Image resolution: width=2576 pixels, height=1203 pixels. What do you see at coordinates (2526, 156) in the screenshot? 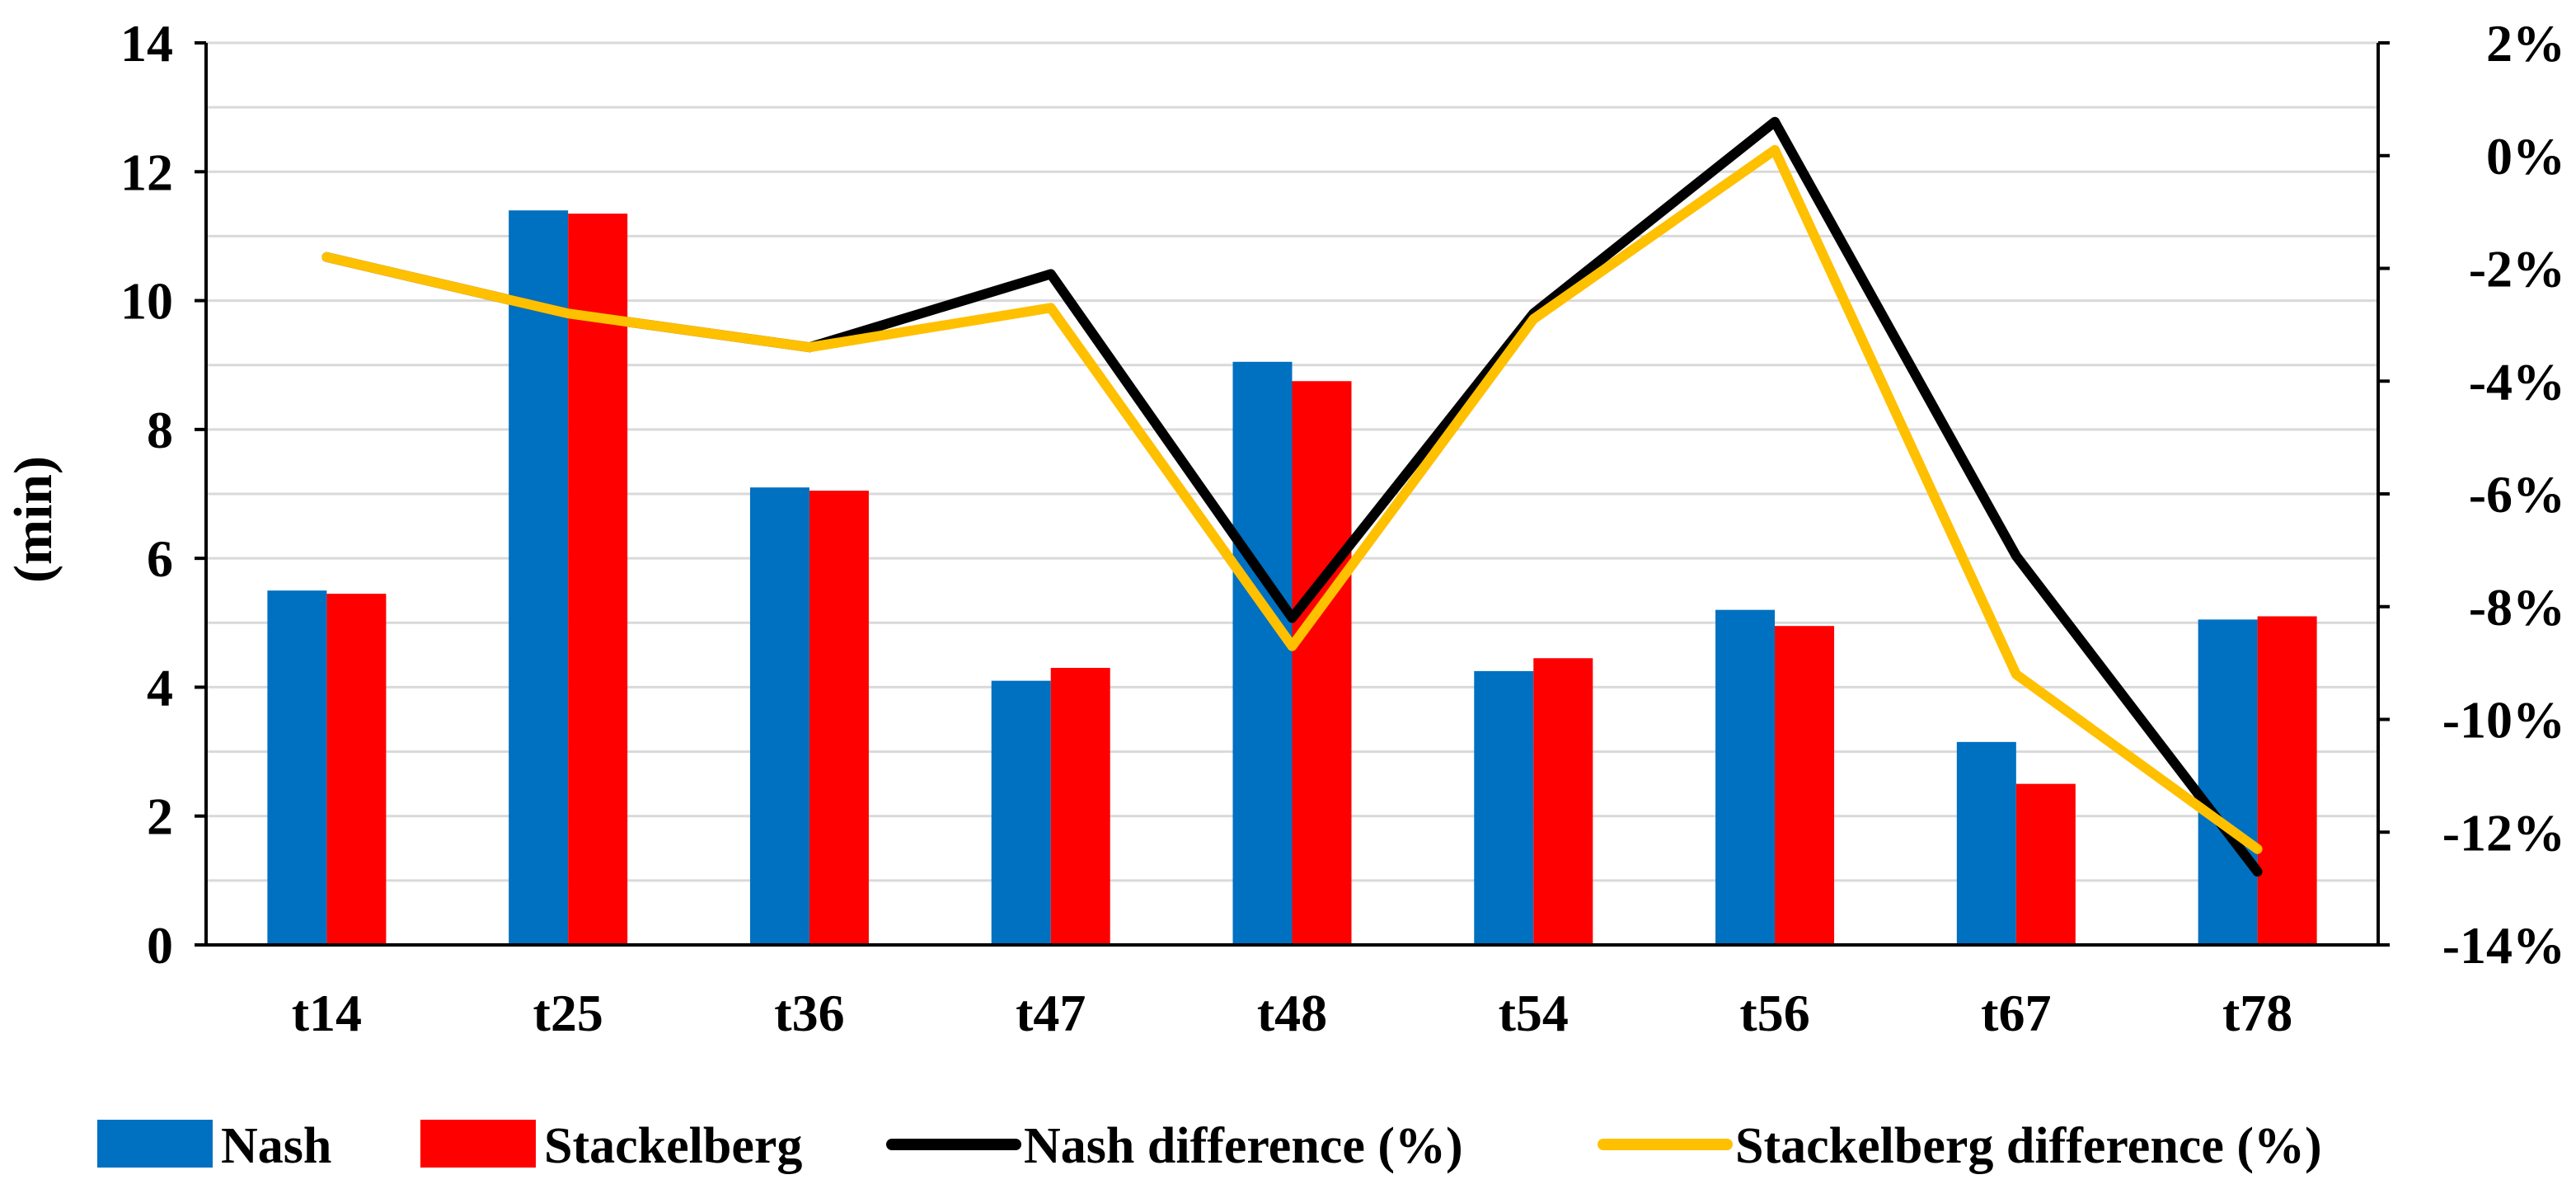
I see `right-tick-label: 0%` at bounding box center [2526, 156].